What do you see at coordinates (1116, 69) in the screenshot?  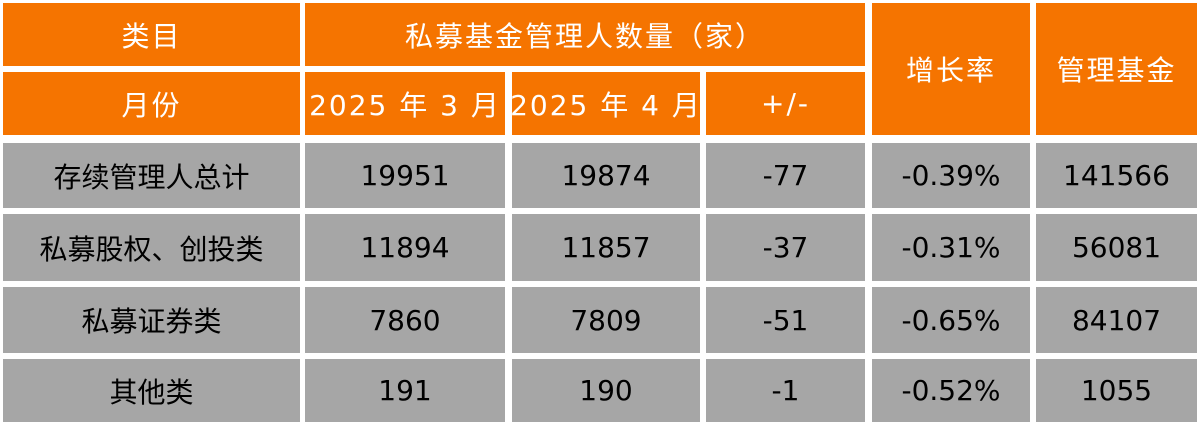 I see `header-cell: 管理基金` at bounding box center [1116, 69].